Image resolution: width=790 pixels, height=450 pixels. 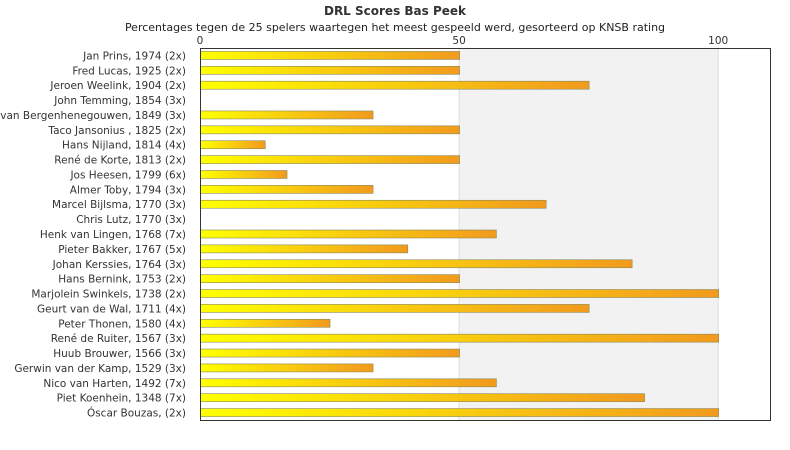 What do you see at coordinates (122, 324) in the screenshot?
I see `category-label: Peter Thonen, 1580 (4x)` at bounding box center [122, 324].